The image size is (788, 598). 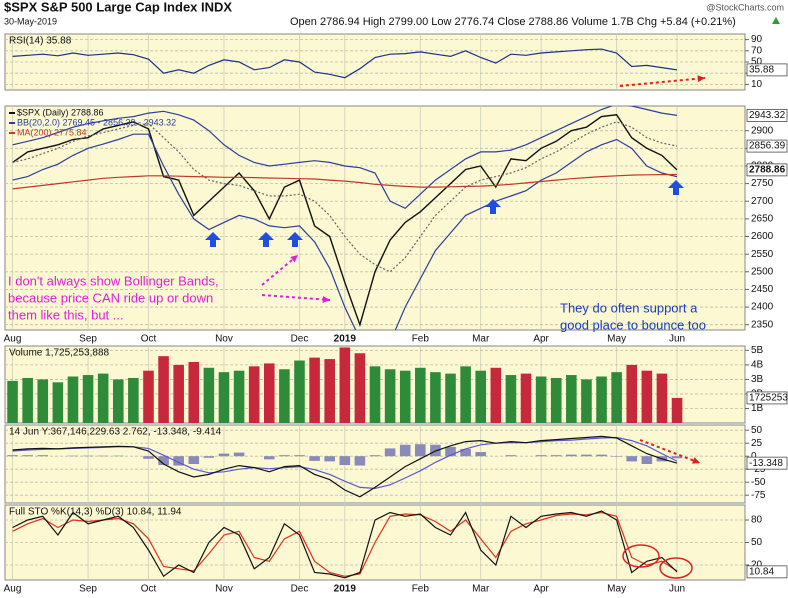 What do you see at coordinates (762, 307) in the screenshot?
I see `y-tick-label: 2400` at bounding box center [762, 307].